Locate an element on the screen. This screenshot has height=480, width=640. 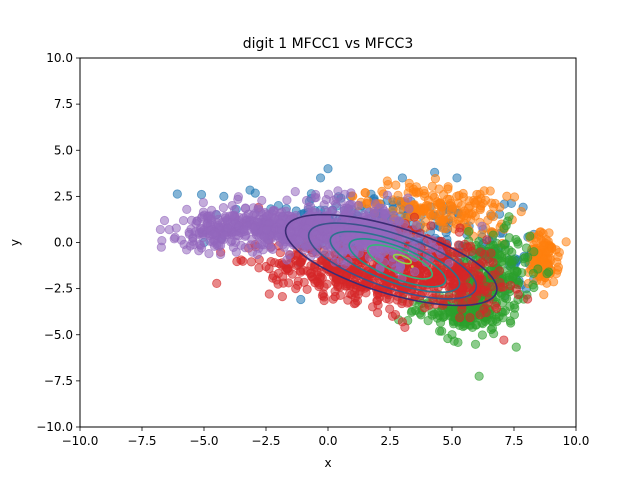
y-tick-label: 7.5 is located at coordinates (63, 104).